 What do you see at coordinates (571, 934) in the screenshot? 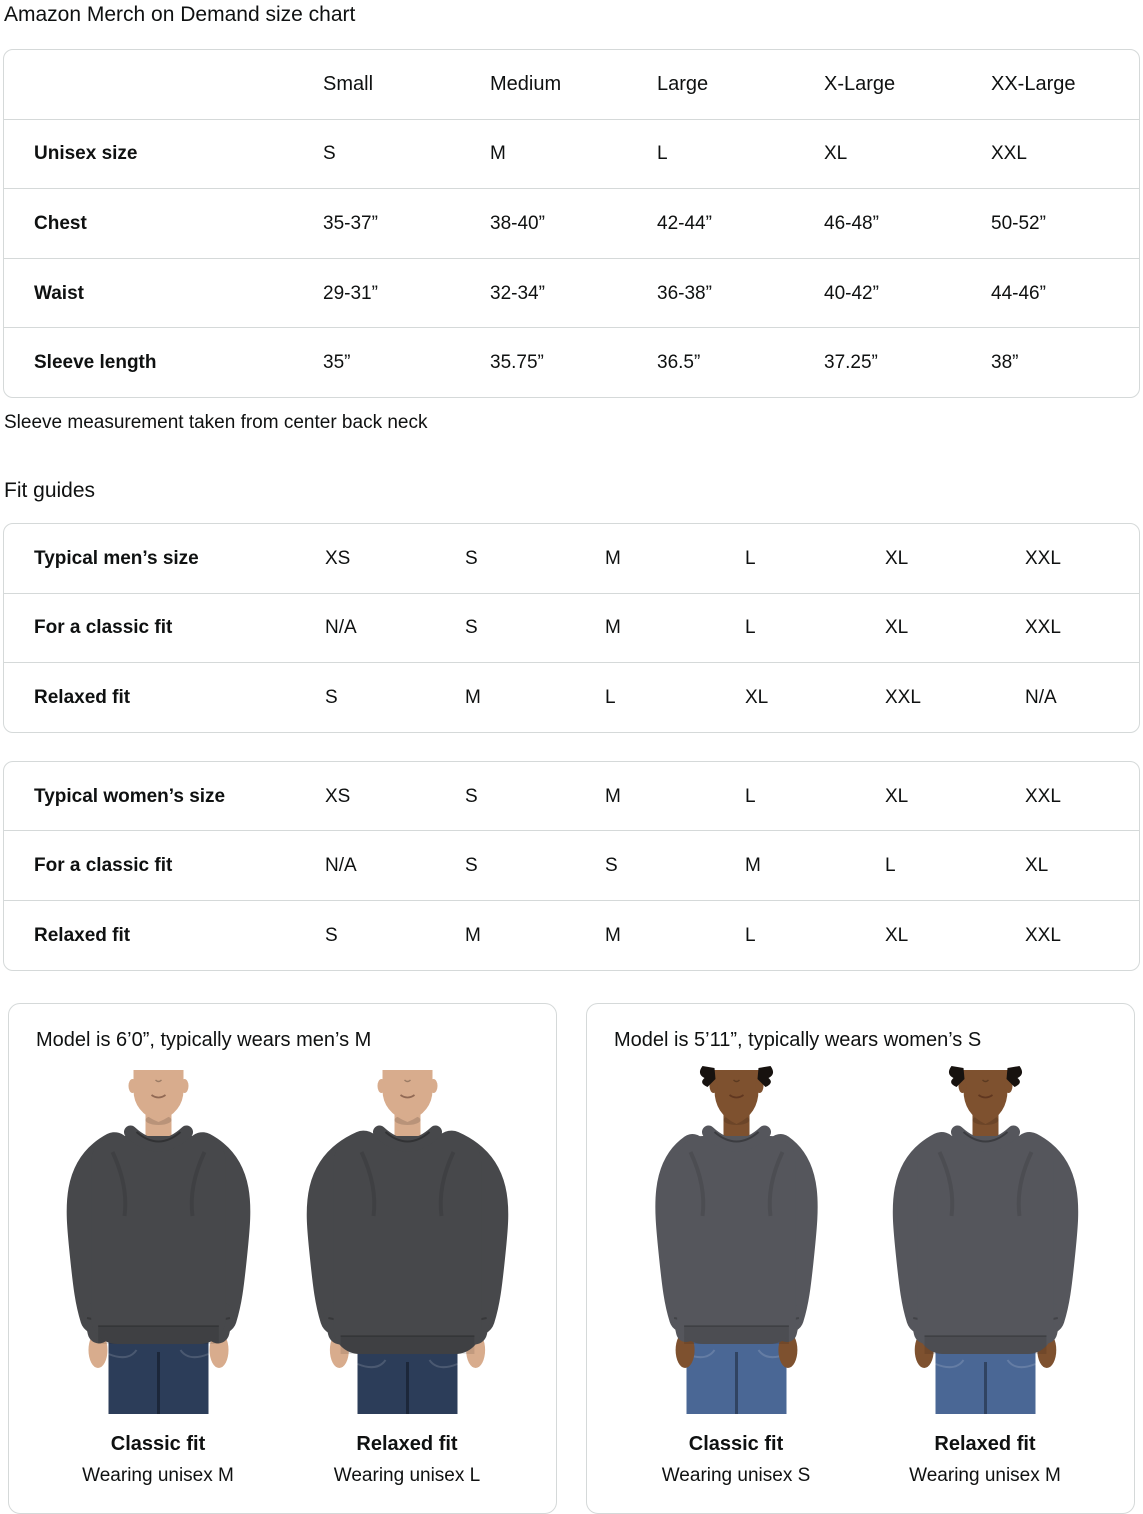
I see `fit-guide-row: Relaxed fit S M M L XL XXL` at bounding box center [571, 934].